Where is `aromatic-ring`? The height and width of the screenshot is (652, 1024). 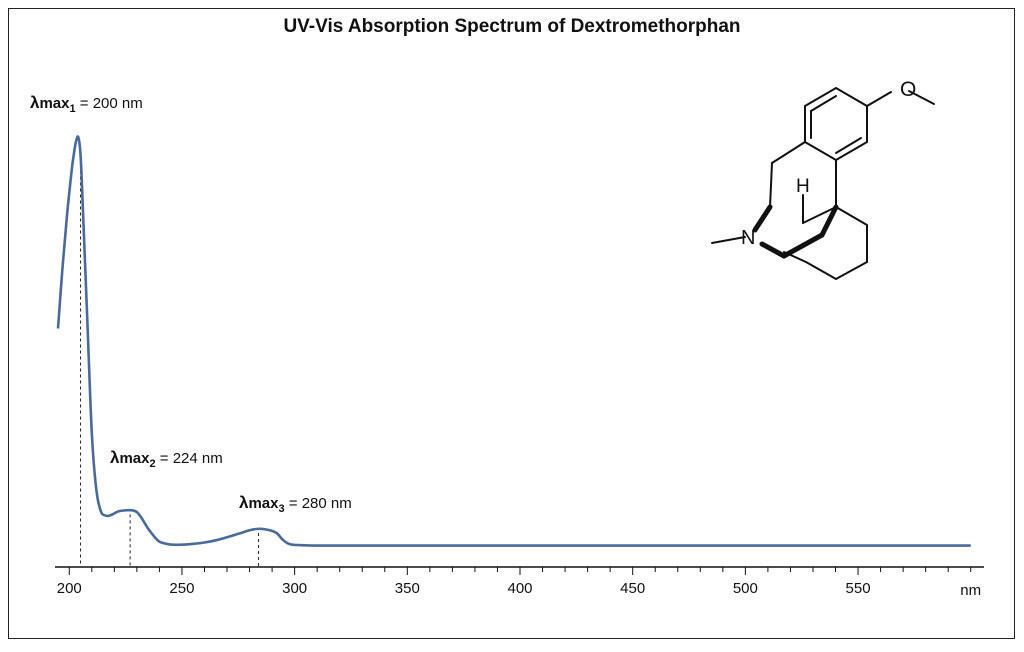
aromatic-ring is located at coordinates (836, 124).